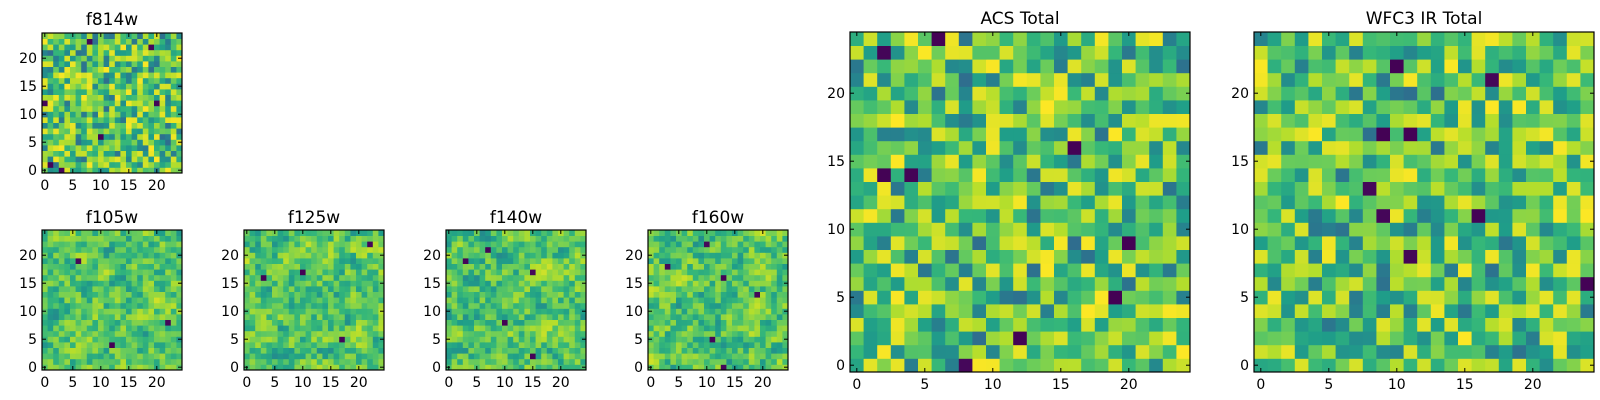 Image resolution: width=1600 pixels, height=400 pixels. I want to click on panel-title-f105w: f105w, so click(112, 218).